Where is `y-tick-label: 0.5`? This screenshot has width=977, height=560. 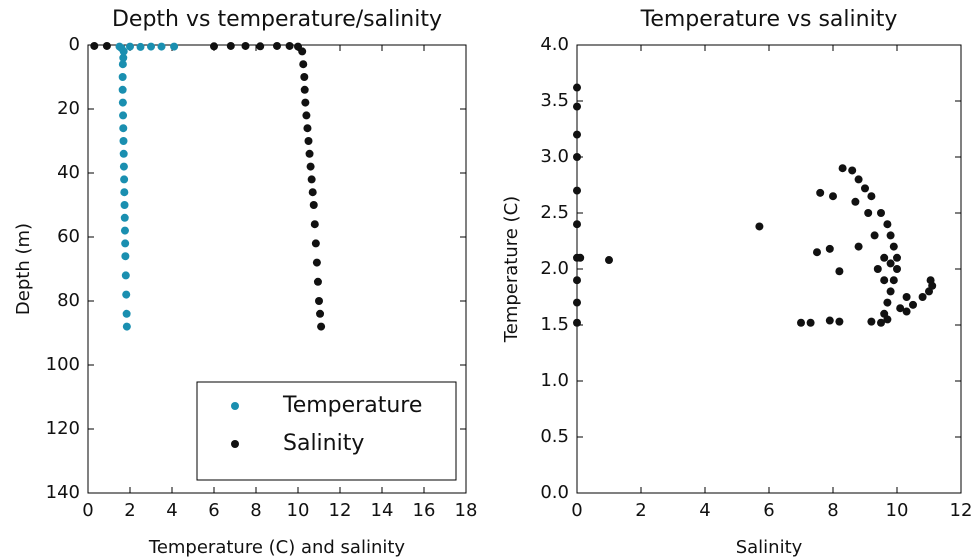 y-tick-label: 0.5 is located at coordinates (554, 436).